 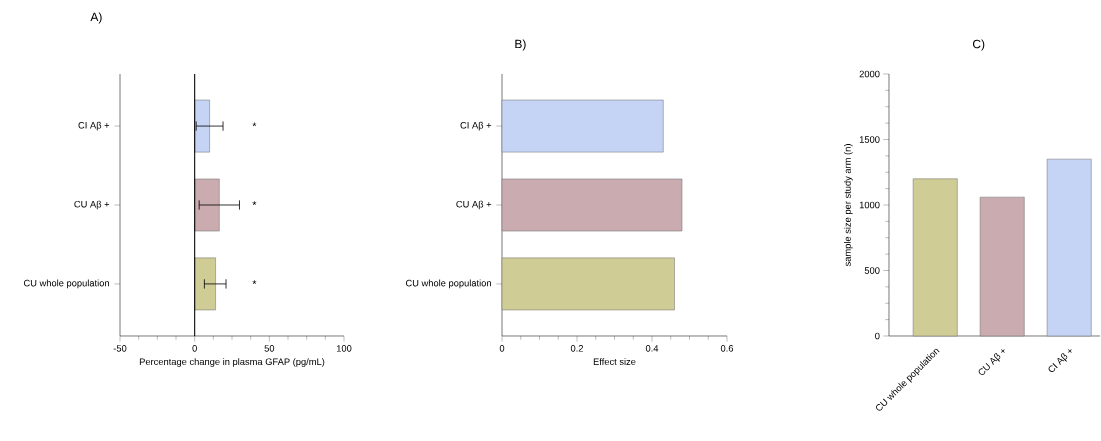 I want to click on x-tick-label: 100, so click(x=344, y=348).